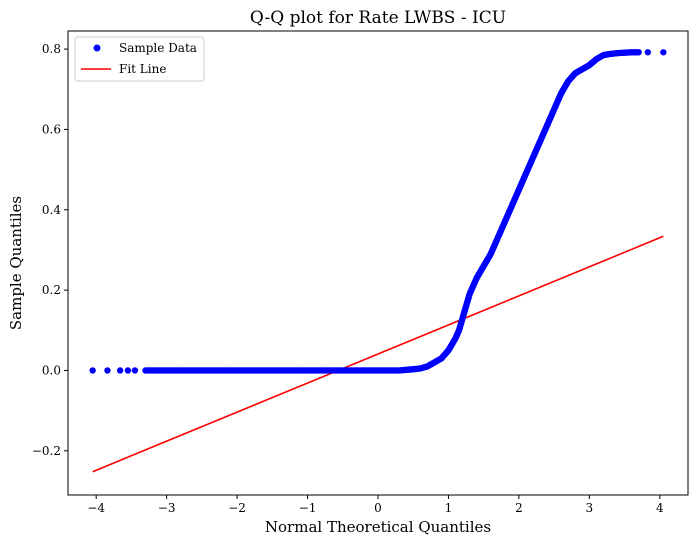 The width and height of the screenshot is (698, 551). I want to click on legend-box, so click(139, 59).